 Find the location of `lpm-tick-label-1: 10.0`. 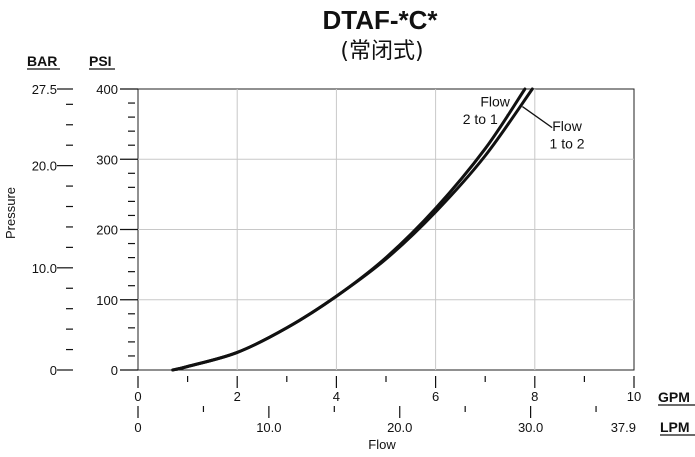

lpm-tick-label-1: 10.0 is located at coordinates (268, 427).